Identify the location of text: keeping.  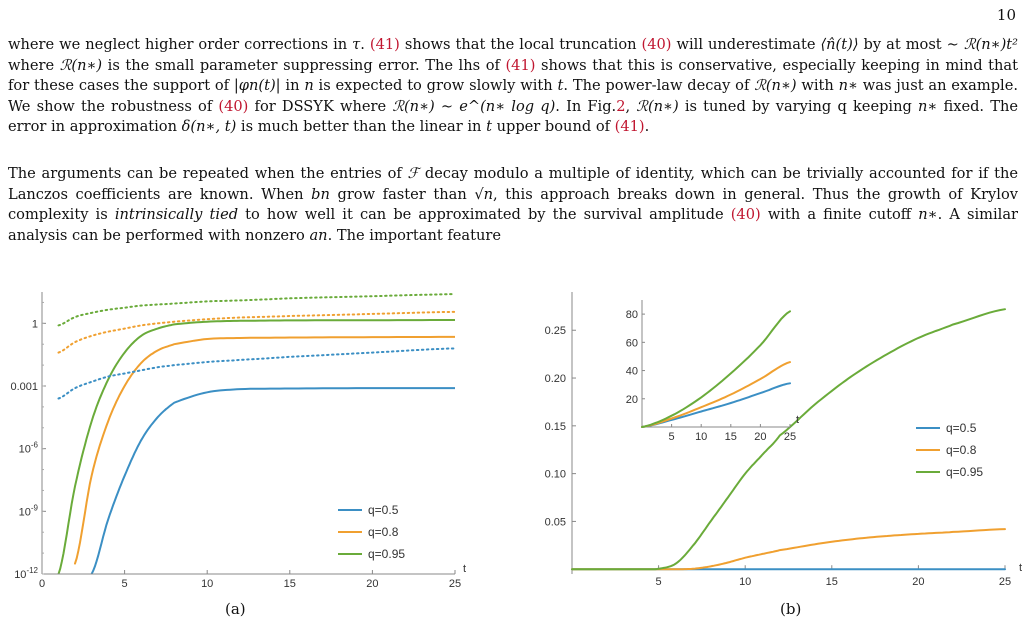
(882, 106).